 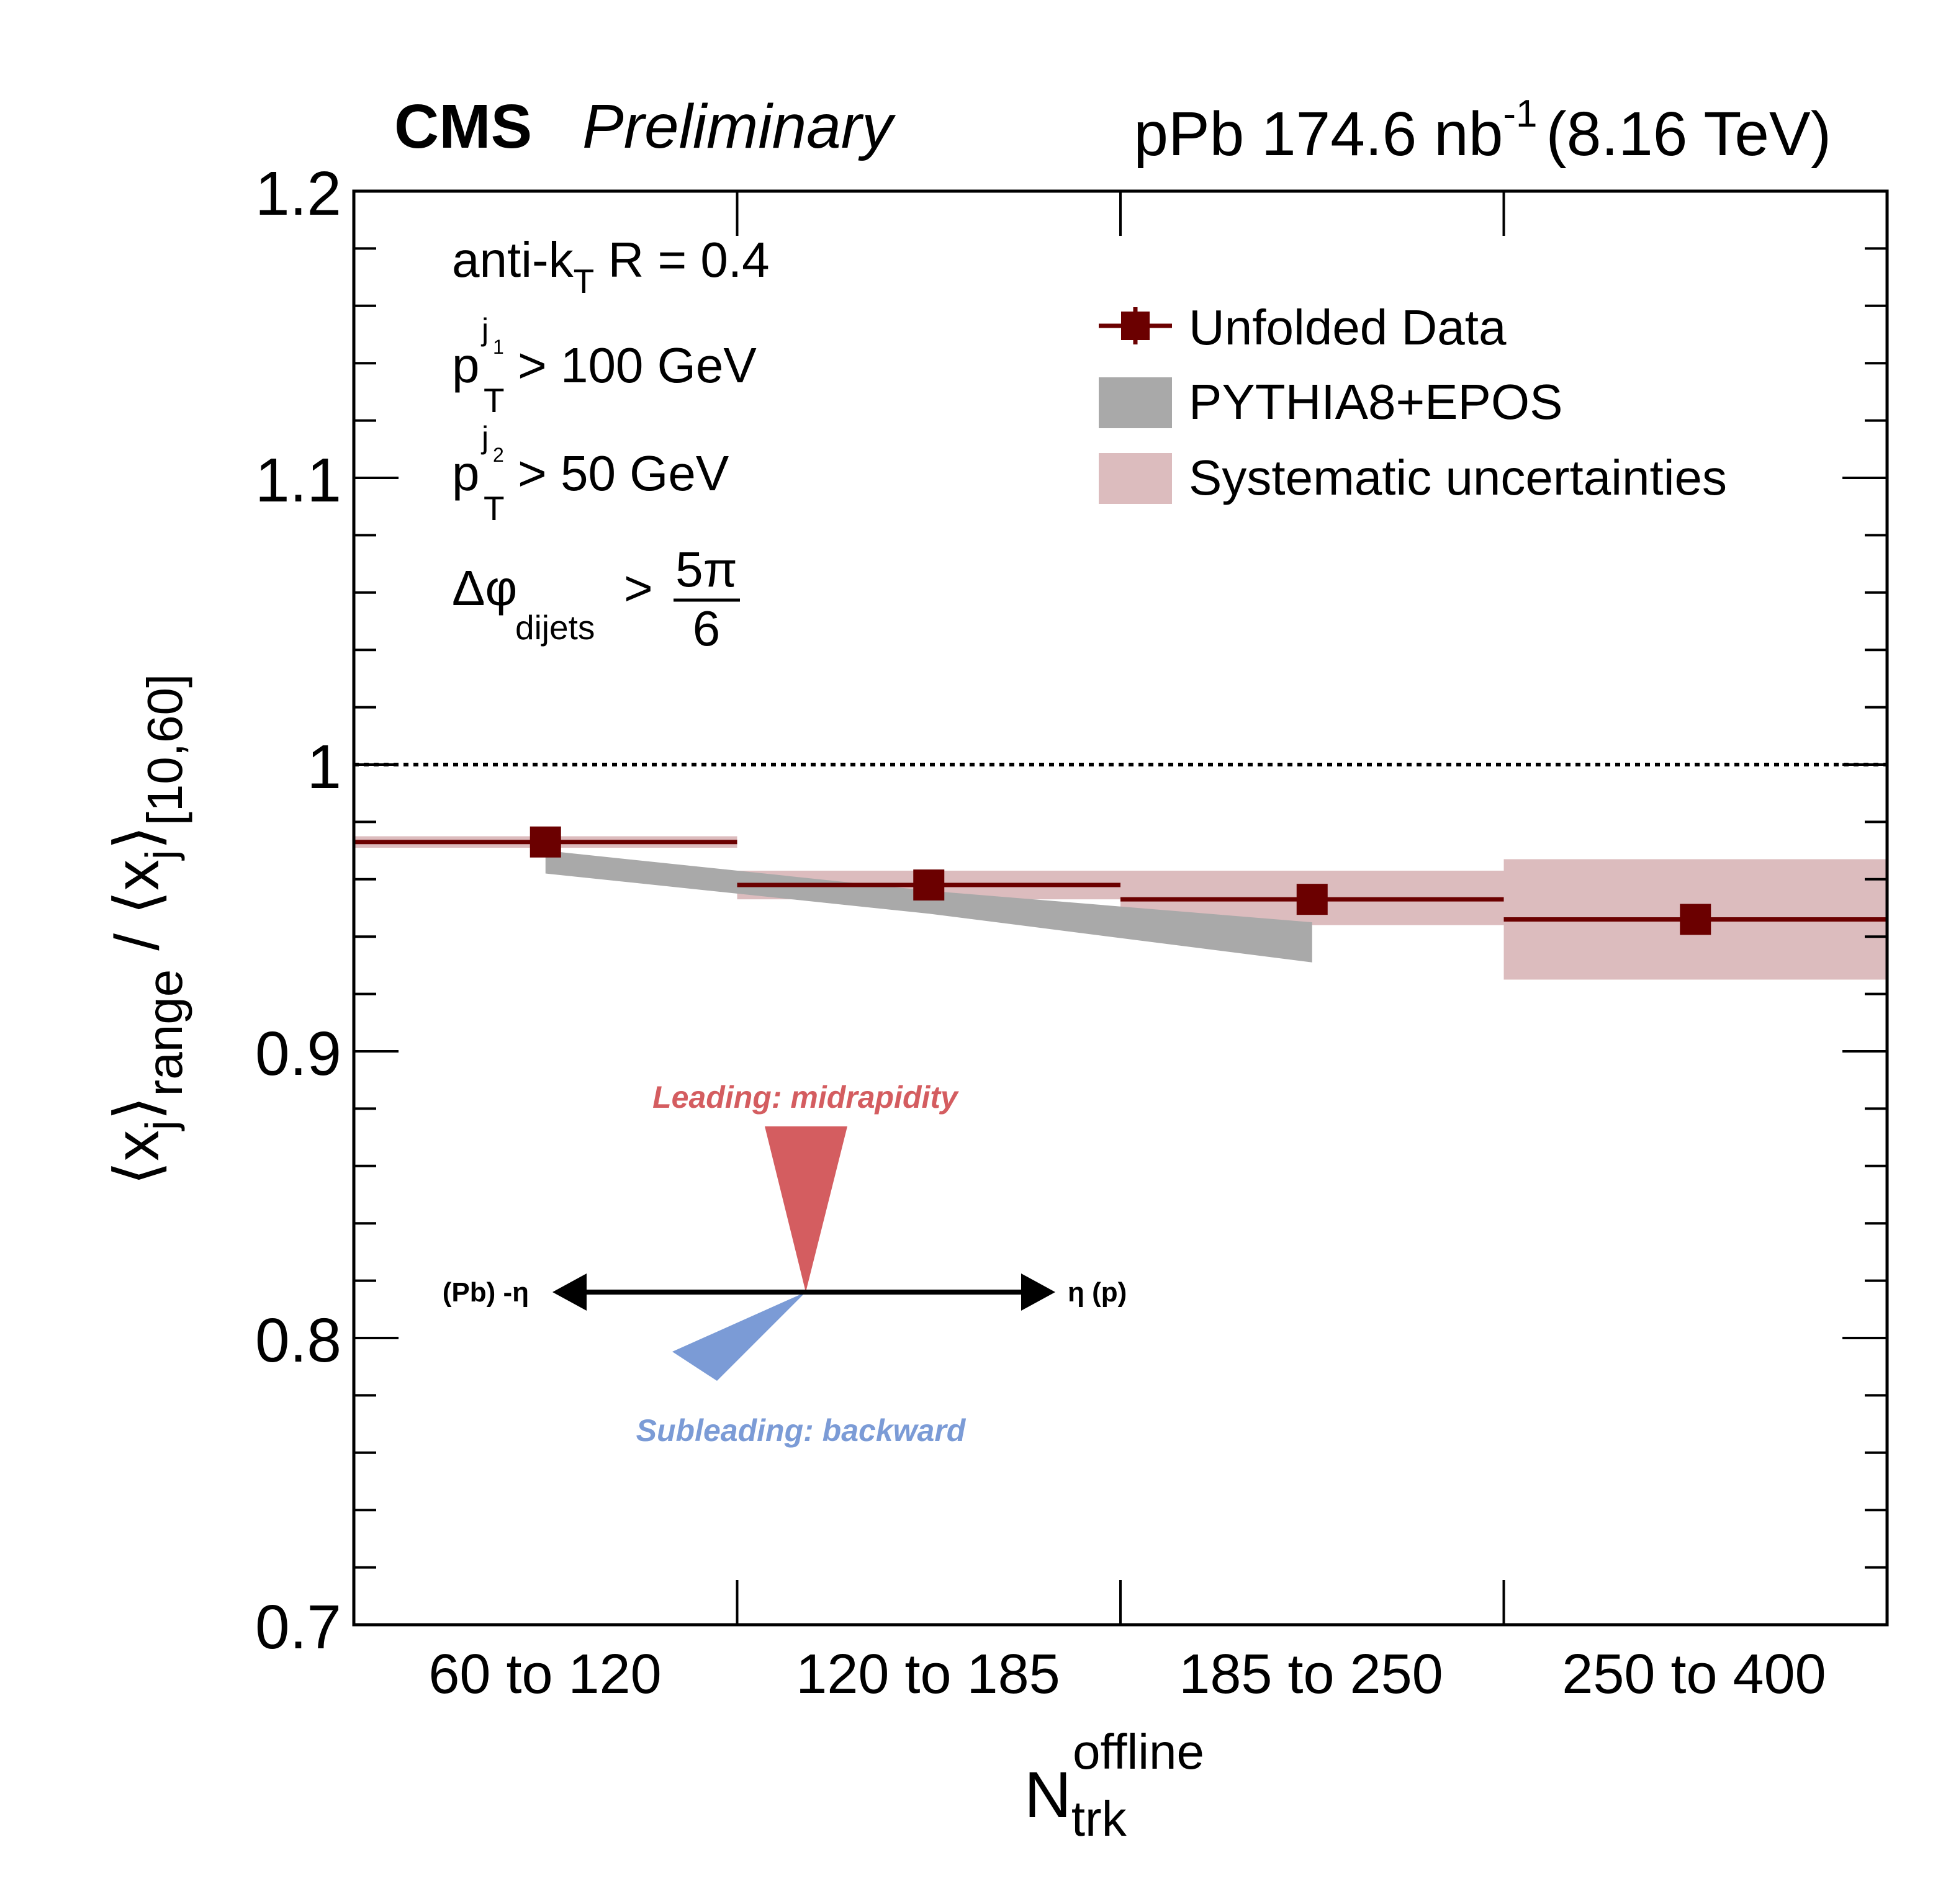 I want to click on x-category-label-0: 60 to 120, so click(x=544, y=1674).